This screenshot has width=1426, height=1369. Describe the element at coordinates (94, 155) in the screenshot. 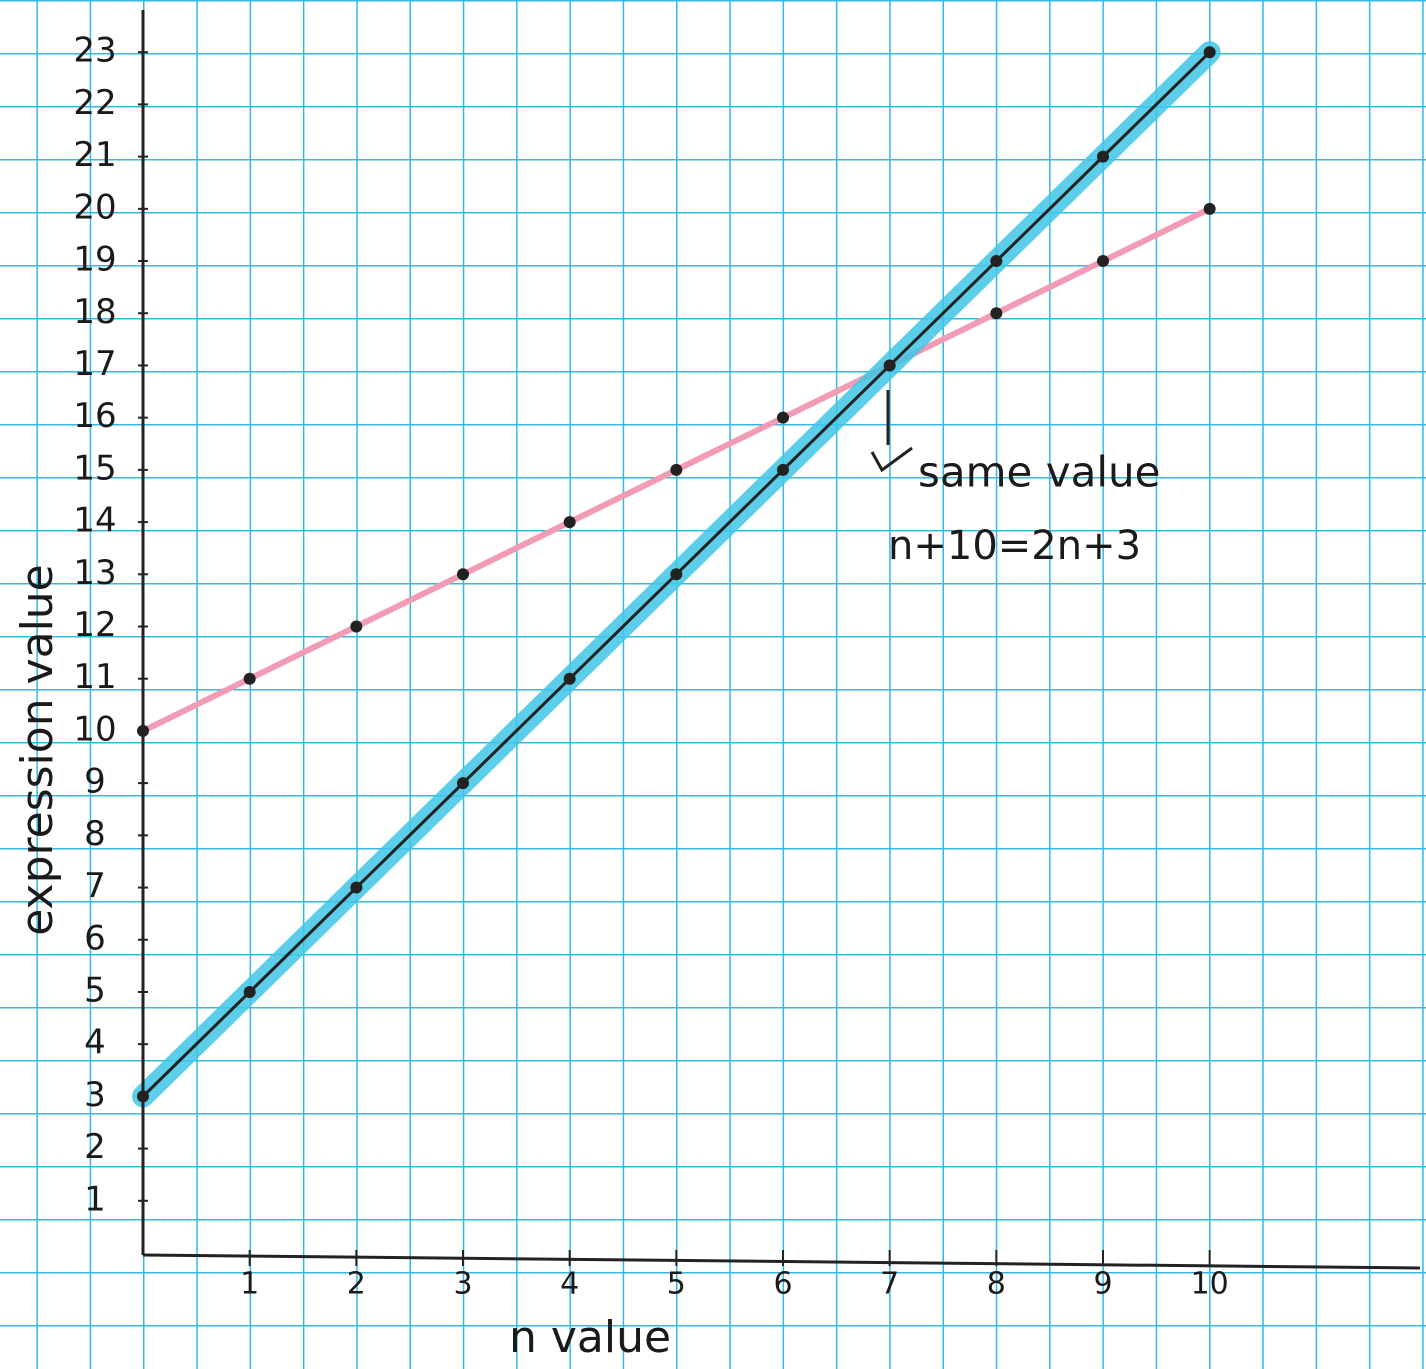

I see `y-tick-label: 21` at that location.